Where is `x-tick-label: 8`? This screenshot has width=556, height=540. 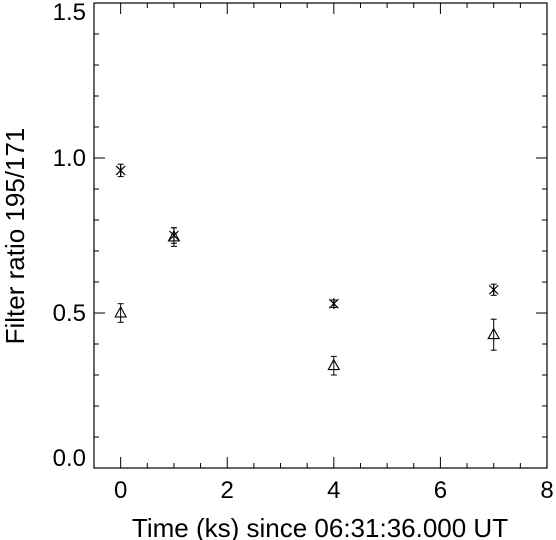 x-tick-label: 8 is located at coordinates (546, 490).